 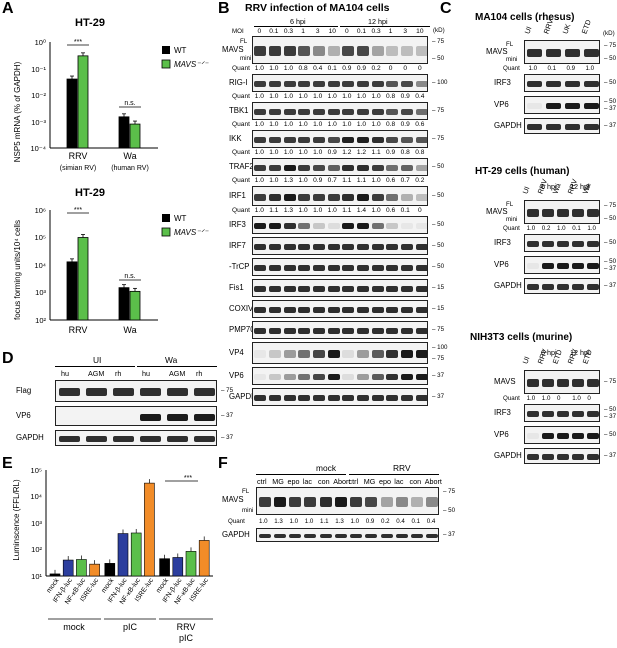 What do you see at coordinates (246, 491) in the screenshot?
I see `sub-label: FL` at bounding box center [246, 491].